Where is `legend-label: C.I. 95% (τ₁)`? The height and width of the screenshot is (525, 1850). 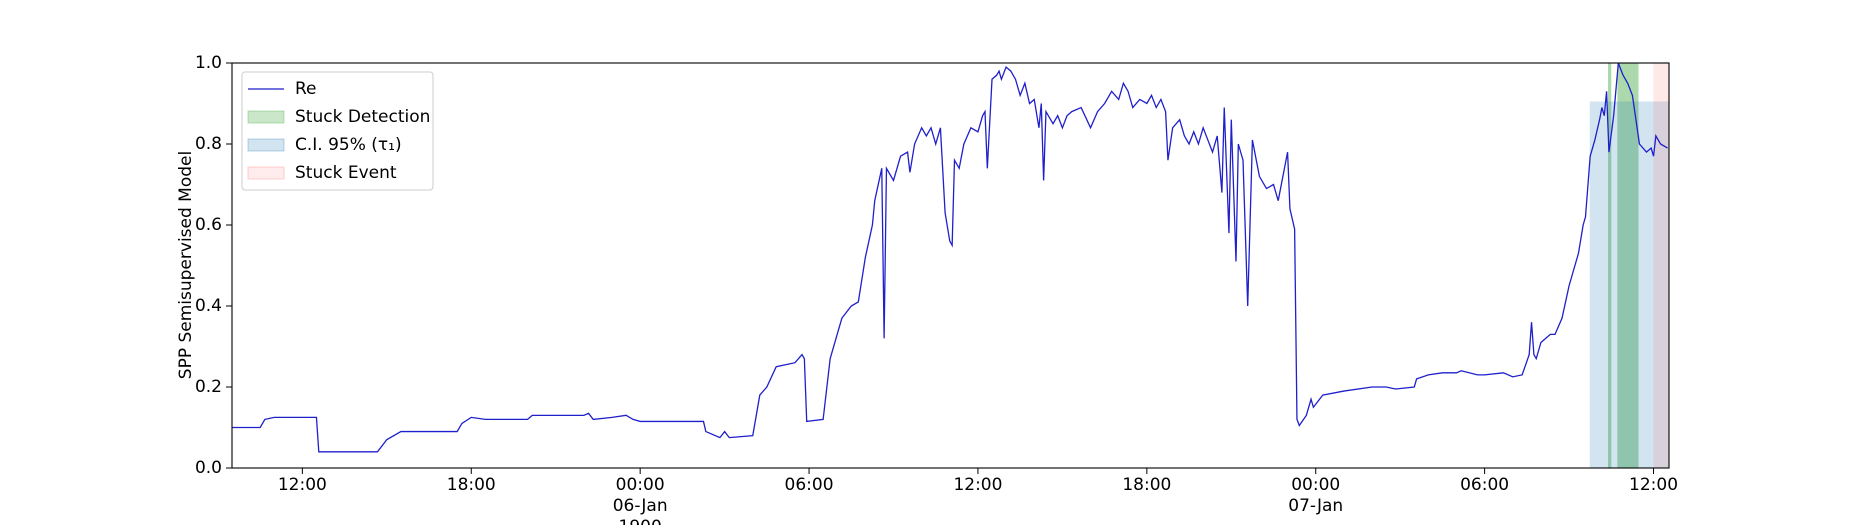 legend-label: C.I. 95% (τ₁) is located at coordinates (348, 145).